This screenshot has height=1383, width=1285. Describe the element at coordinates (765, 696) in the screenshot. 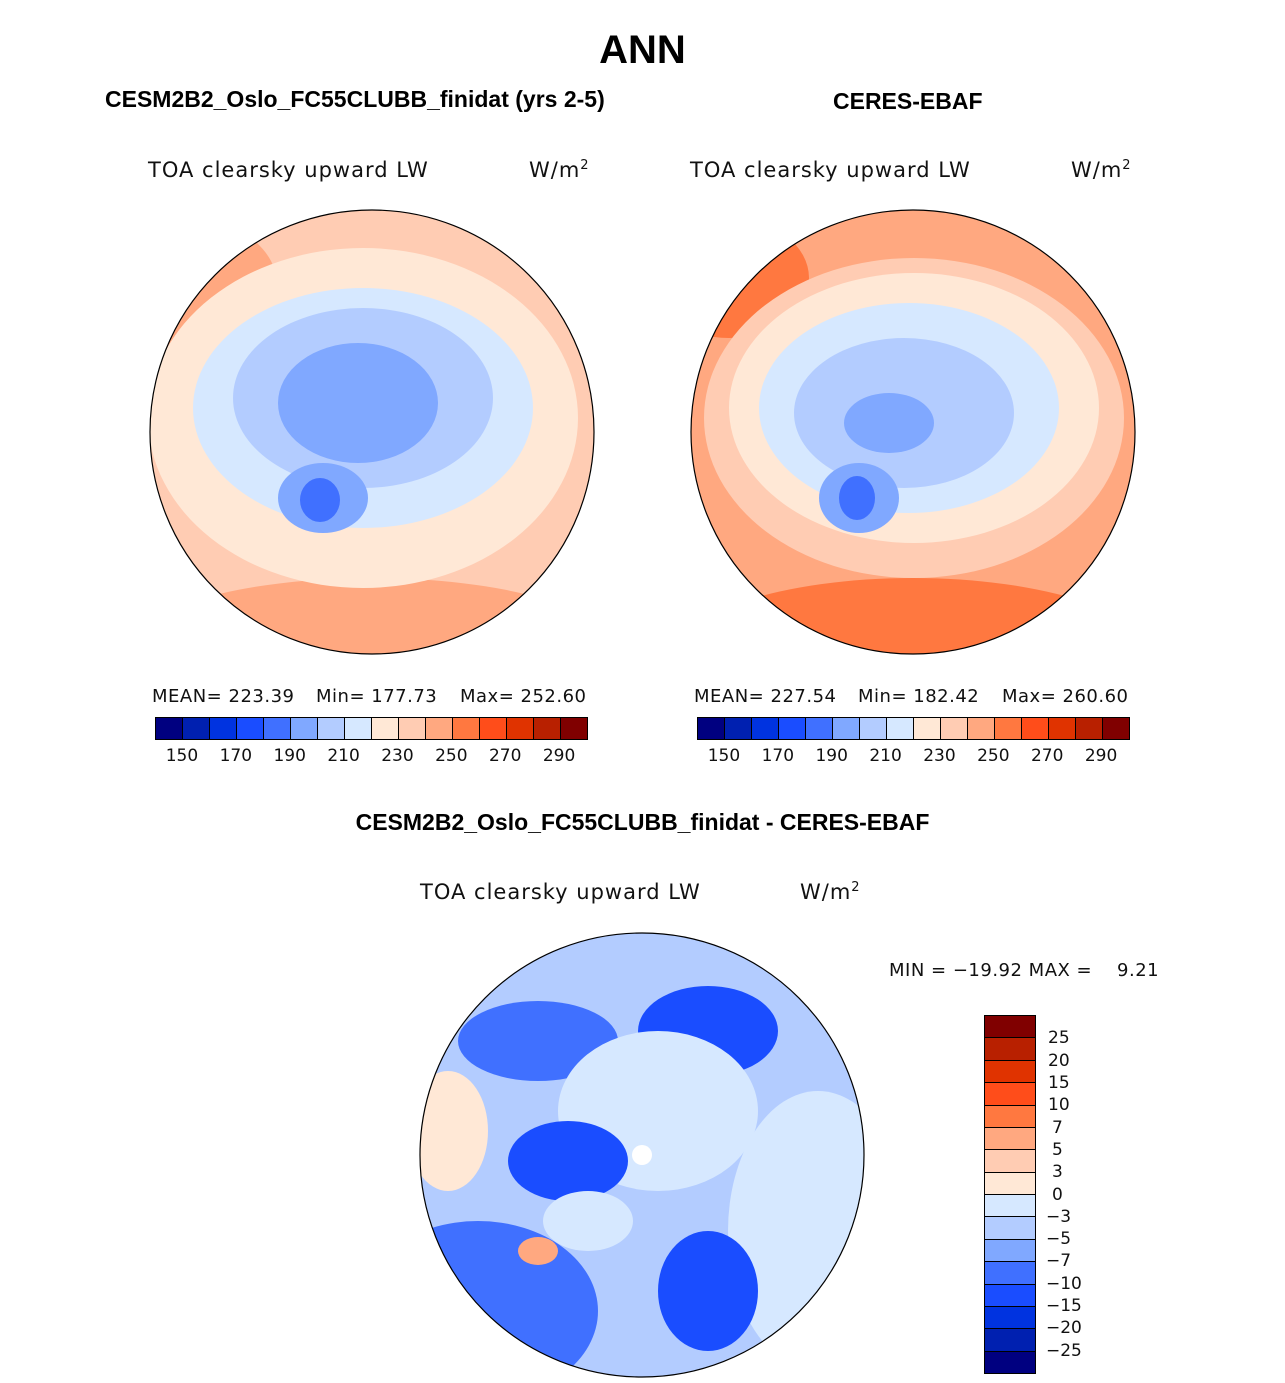

I see `obs-mean: MEAN= 227.54` at that location.